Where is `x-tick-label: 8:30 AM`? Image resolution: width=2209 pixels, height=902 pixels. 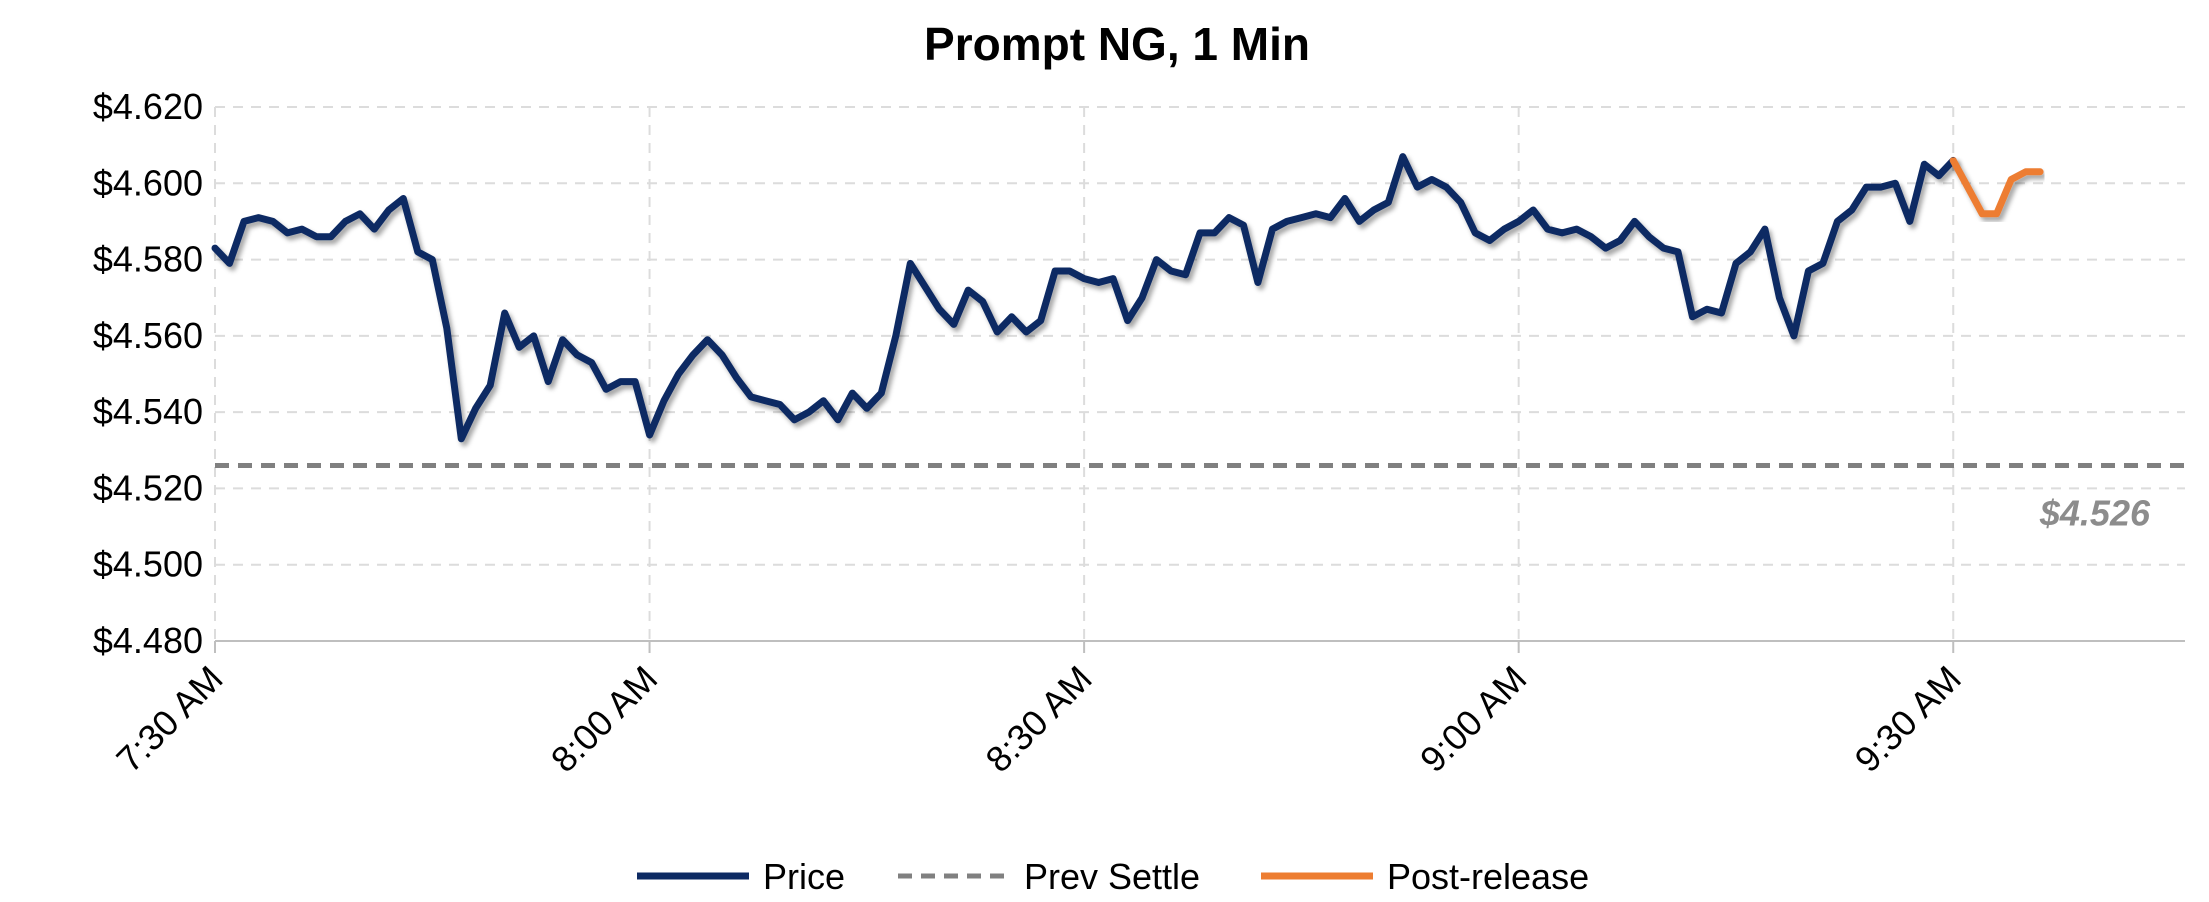
x-tick-label: 8:30 AM is located at coordinates (1038, 719).